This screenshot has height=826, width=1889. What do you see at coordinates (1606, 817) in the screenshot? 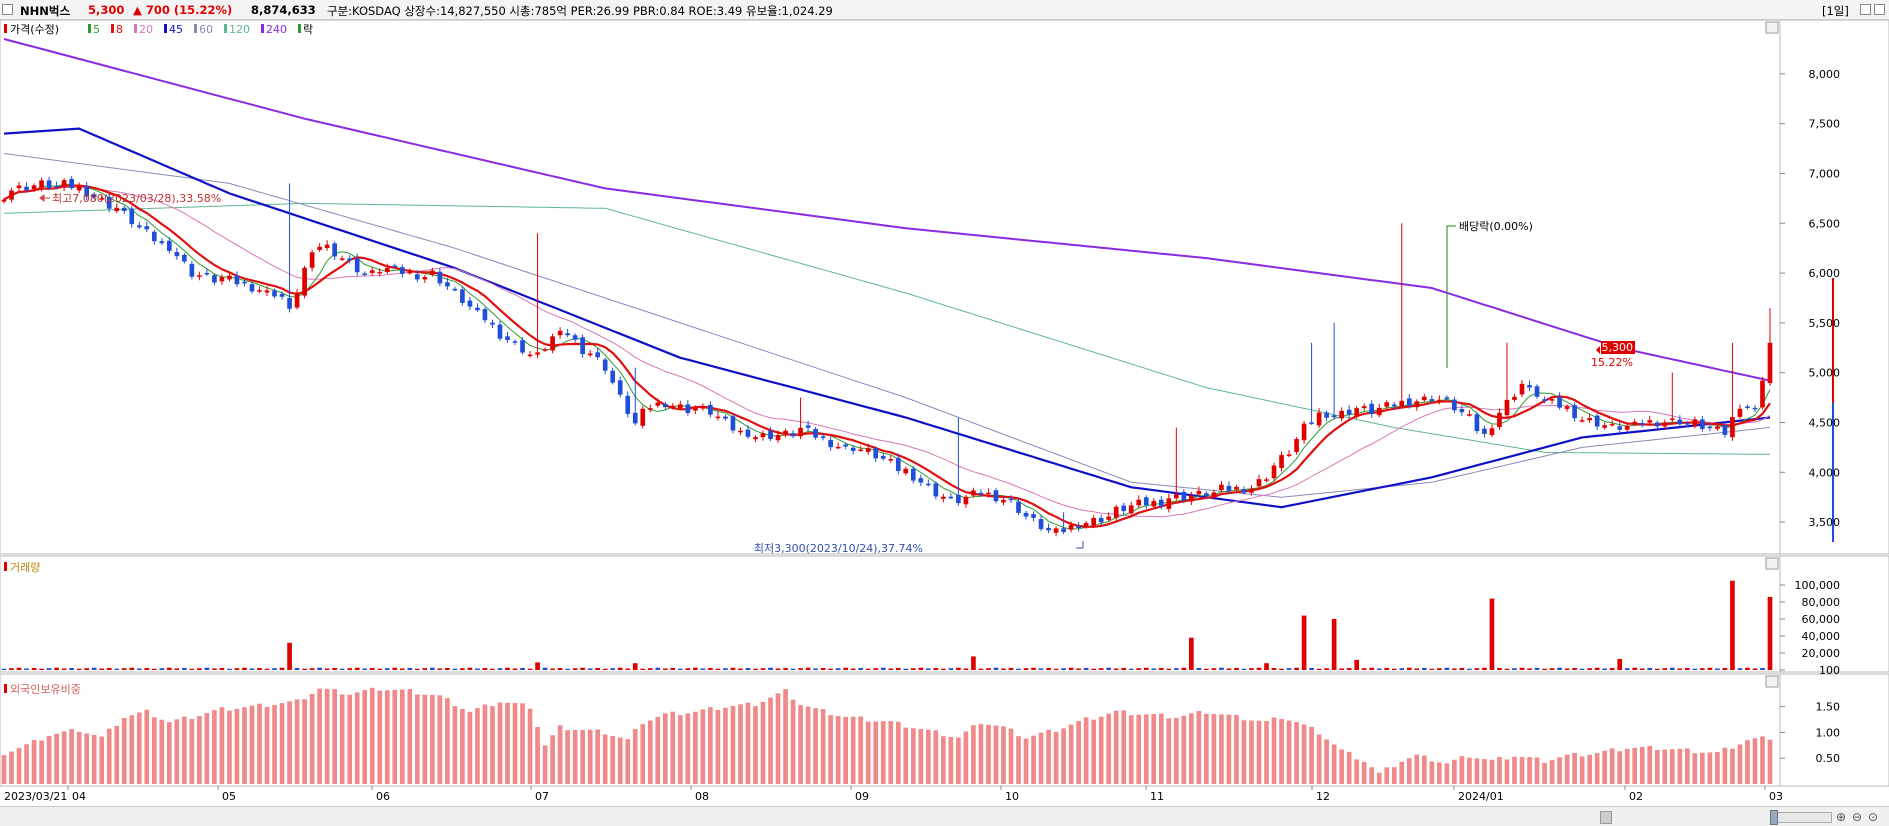
I see `scroll-left-button` at bounding box center [1606, 817].